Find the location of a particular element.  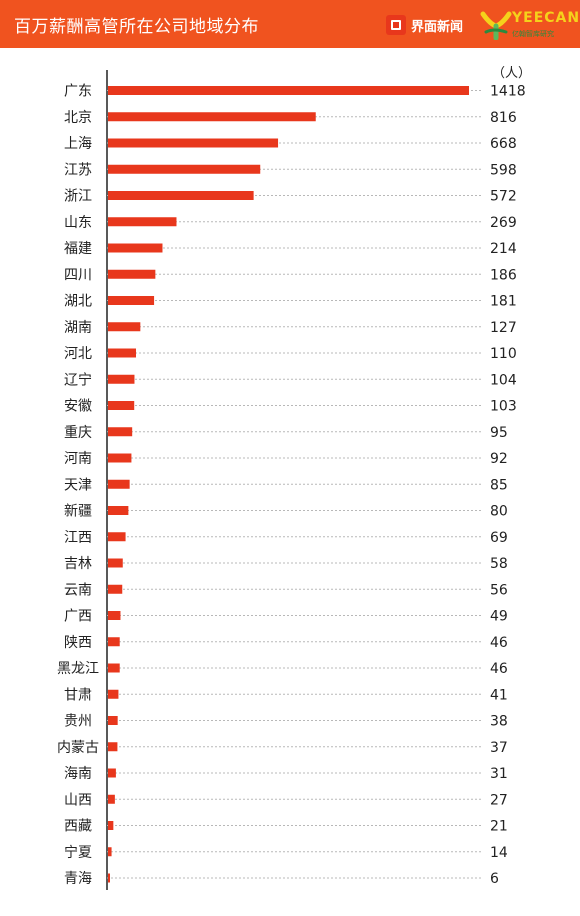

chart-title: 百万薪酬高管所在公司地域分布 is located at coordinates (136, 27).